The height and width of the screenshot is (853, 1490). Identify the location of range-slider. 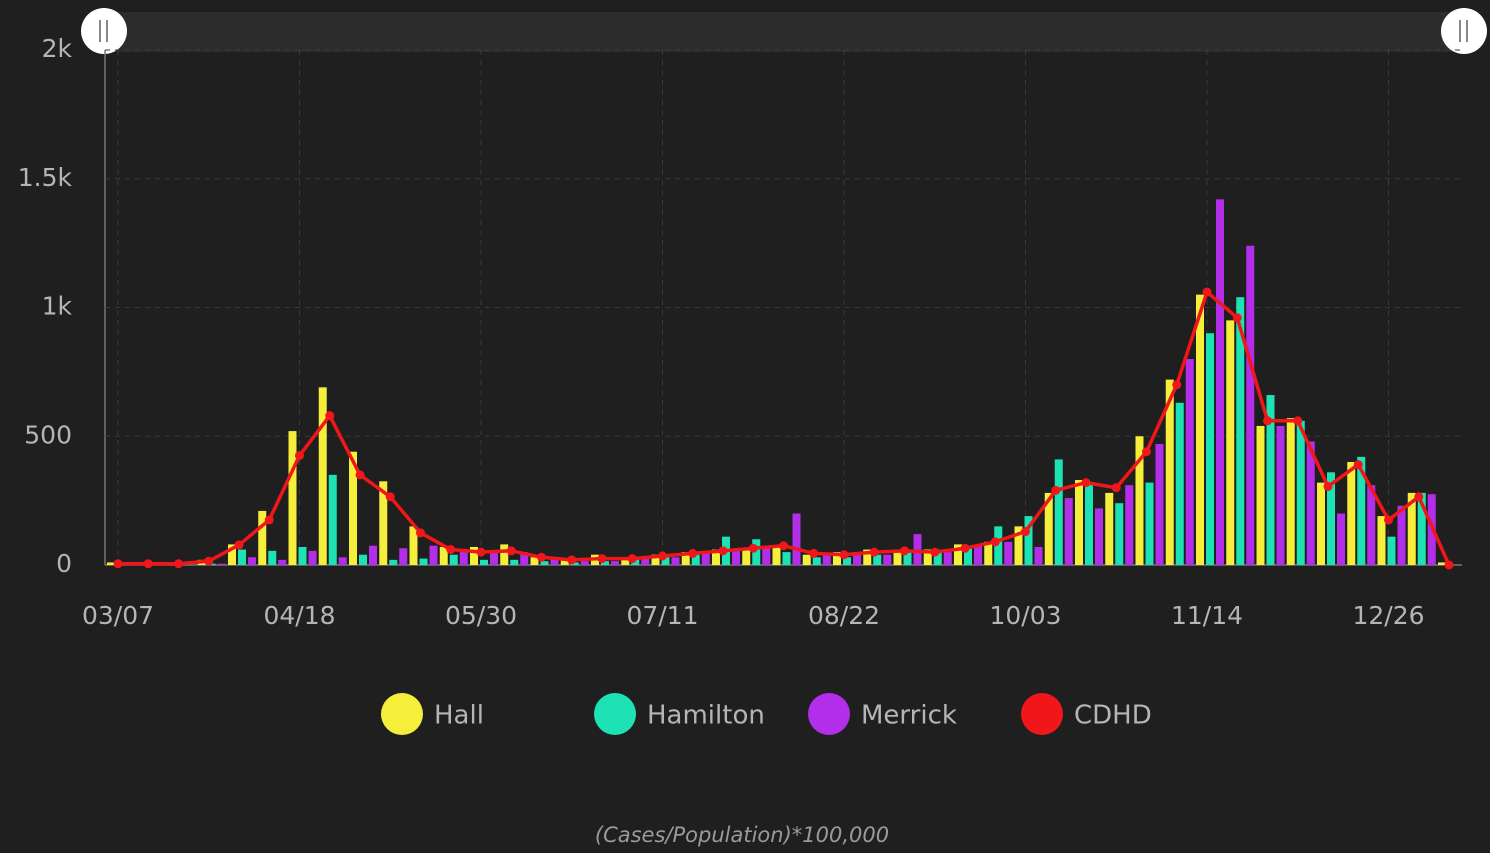
(784, 32).